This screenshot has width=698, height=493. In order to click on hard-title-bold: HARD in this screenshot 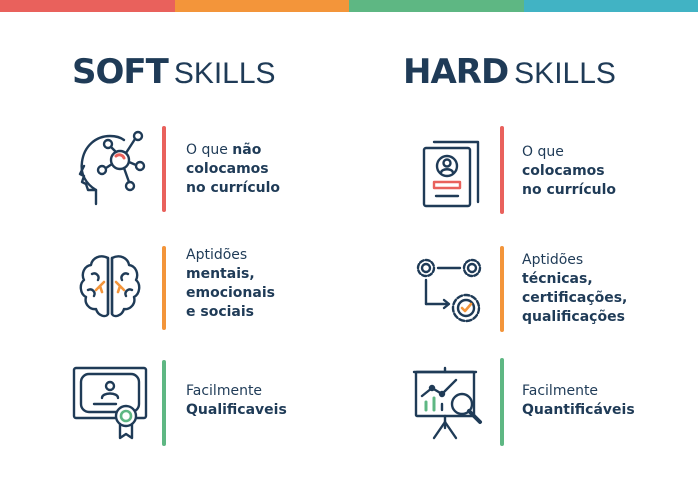, I will do `click(456, 72)`.